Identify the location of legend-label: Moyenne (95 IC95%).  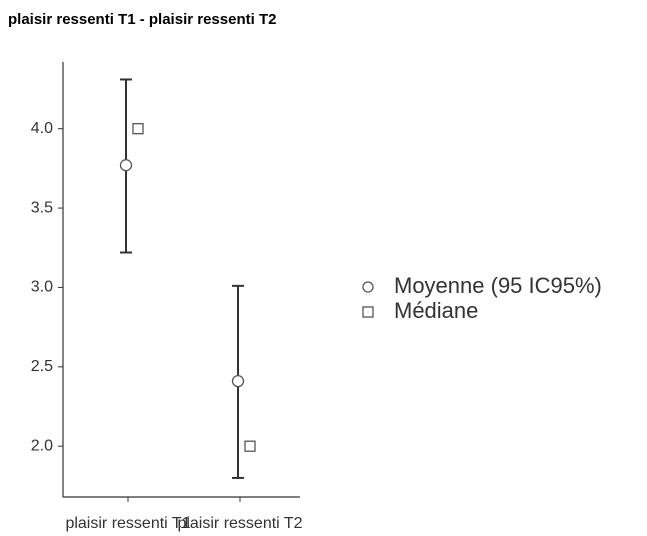
(498, 285).